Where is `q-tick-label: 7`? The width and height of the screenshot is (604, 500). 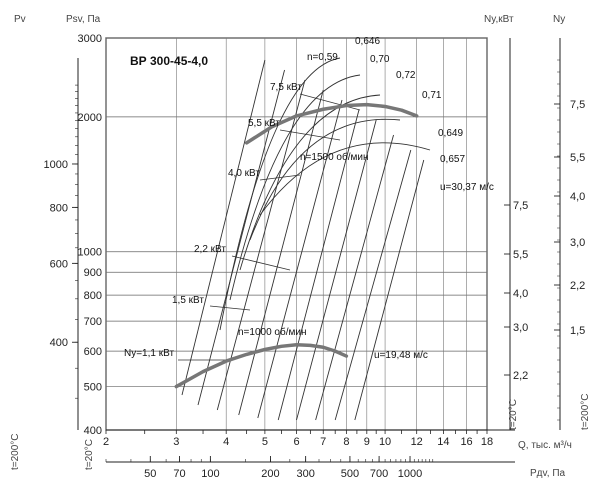
q-tick-label: 7 is located at coordinates (323, 442).